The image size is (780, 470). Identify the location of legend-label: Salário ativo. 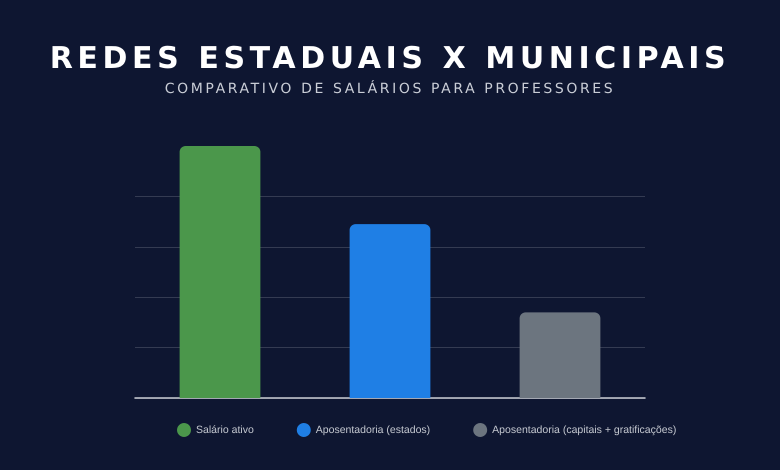
(225, 430).